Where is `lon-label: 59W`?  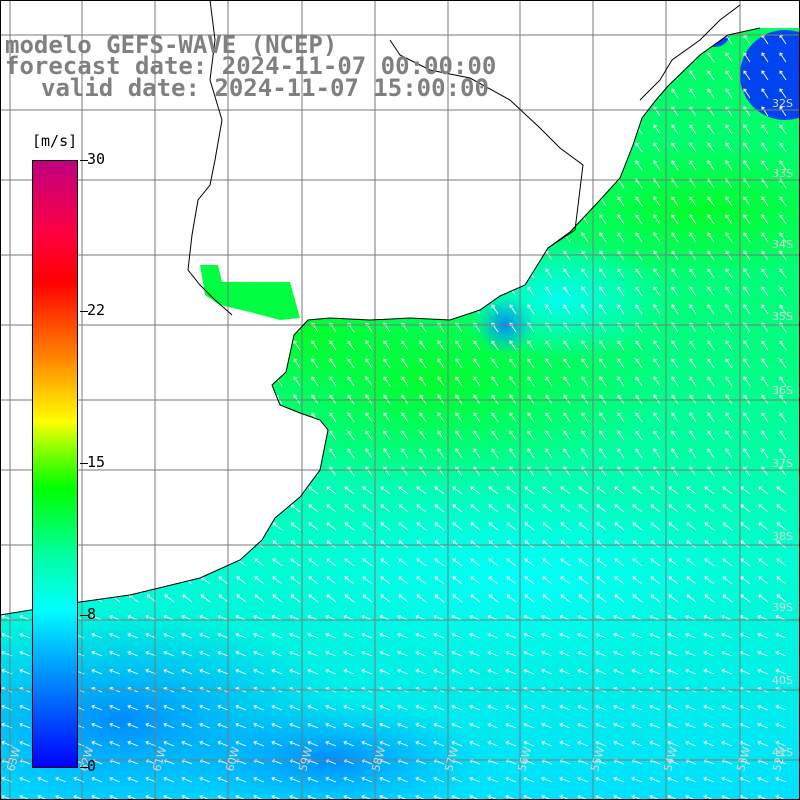 lon-label: 59W is located at coordinates (305, 759).